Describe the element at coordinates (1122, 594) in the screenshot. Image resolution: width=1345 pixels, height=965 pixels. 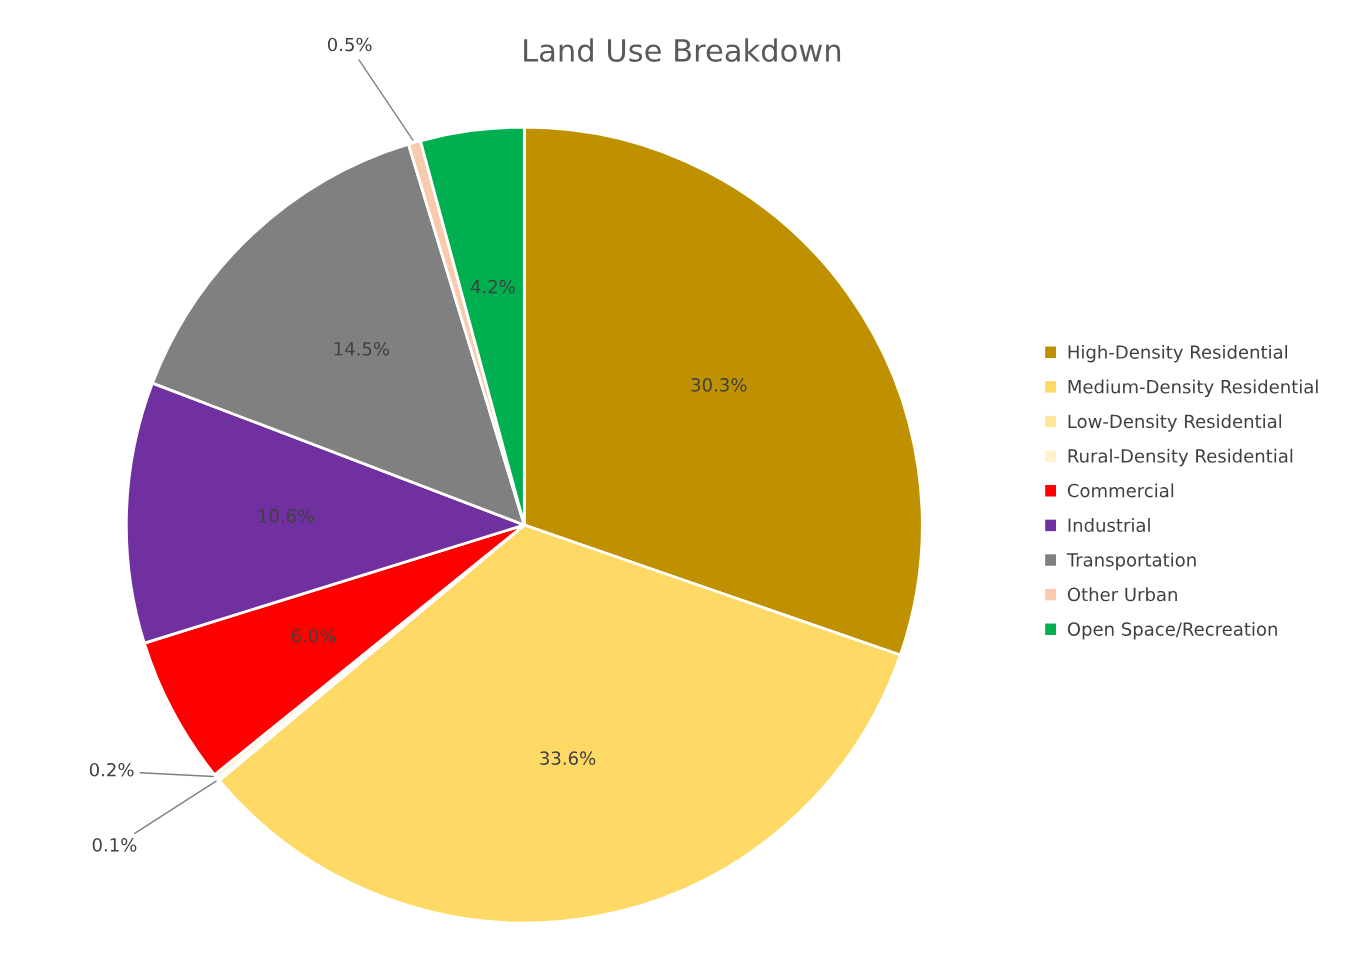
I see `legend-label: Other Urban` at that location.